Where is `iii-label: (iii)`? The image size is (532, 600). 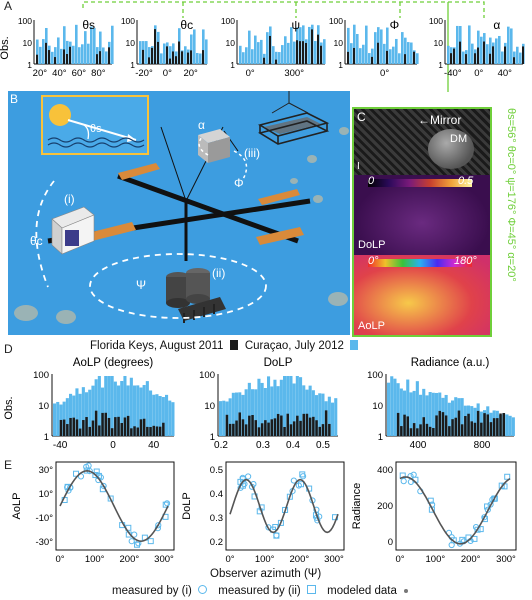 iii-label: (iii) is located at coordinates (252, 153).